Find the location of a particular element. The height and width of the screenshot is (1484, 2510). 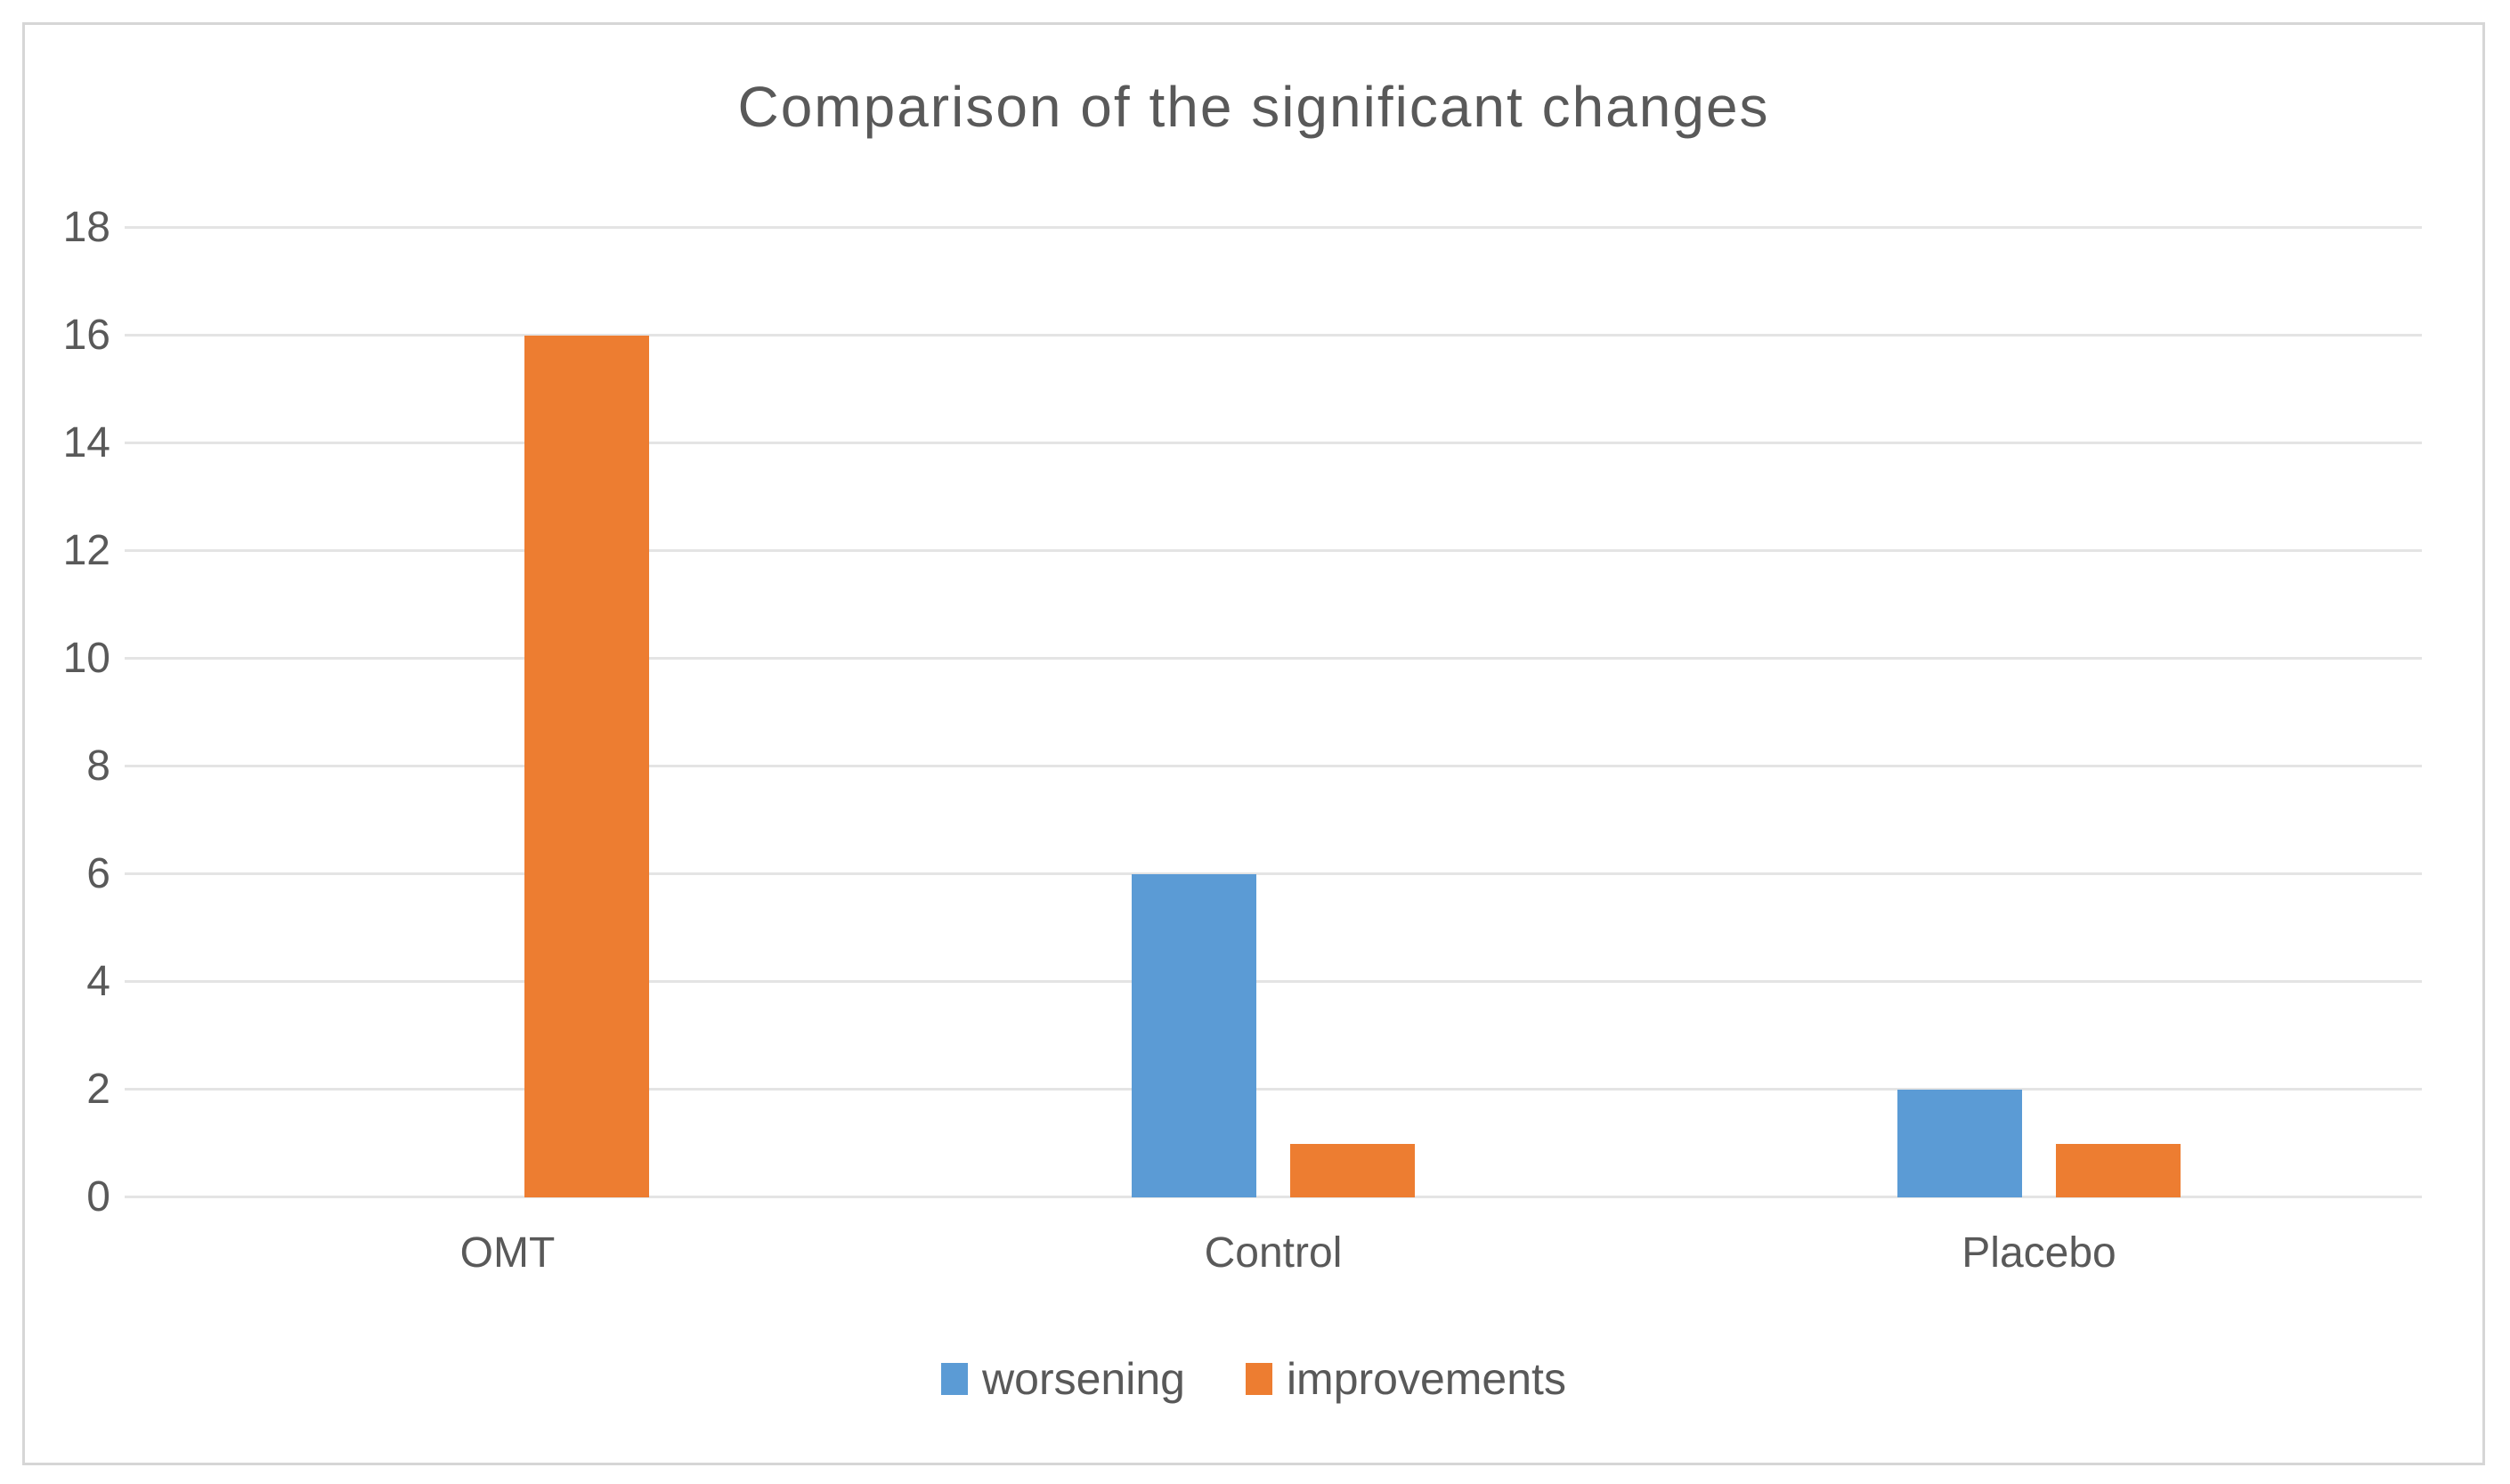

x-tick-label: Placebo is located at coordinates (2039, 1253).